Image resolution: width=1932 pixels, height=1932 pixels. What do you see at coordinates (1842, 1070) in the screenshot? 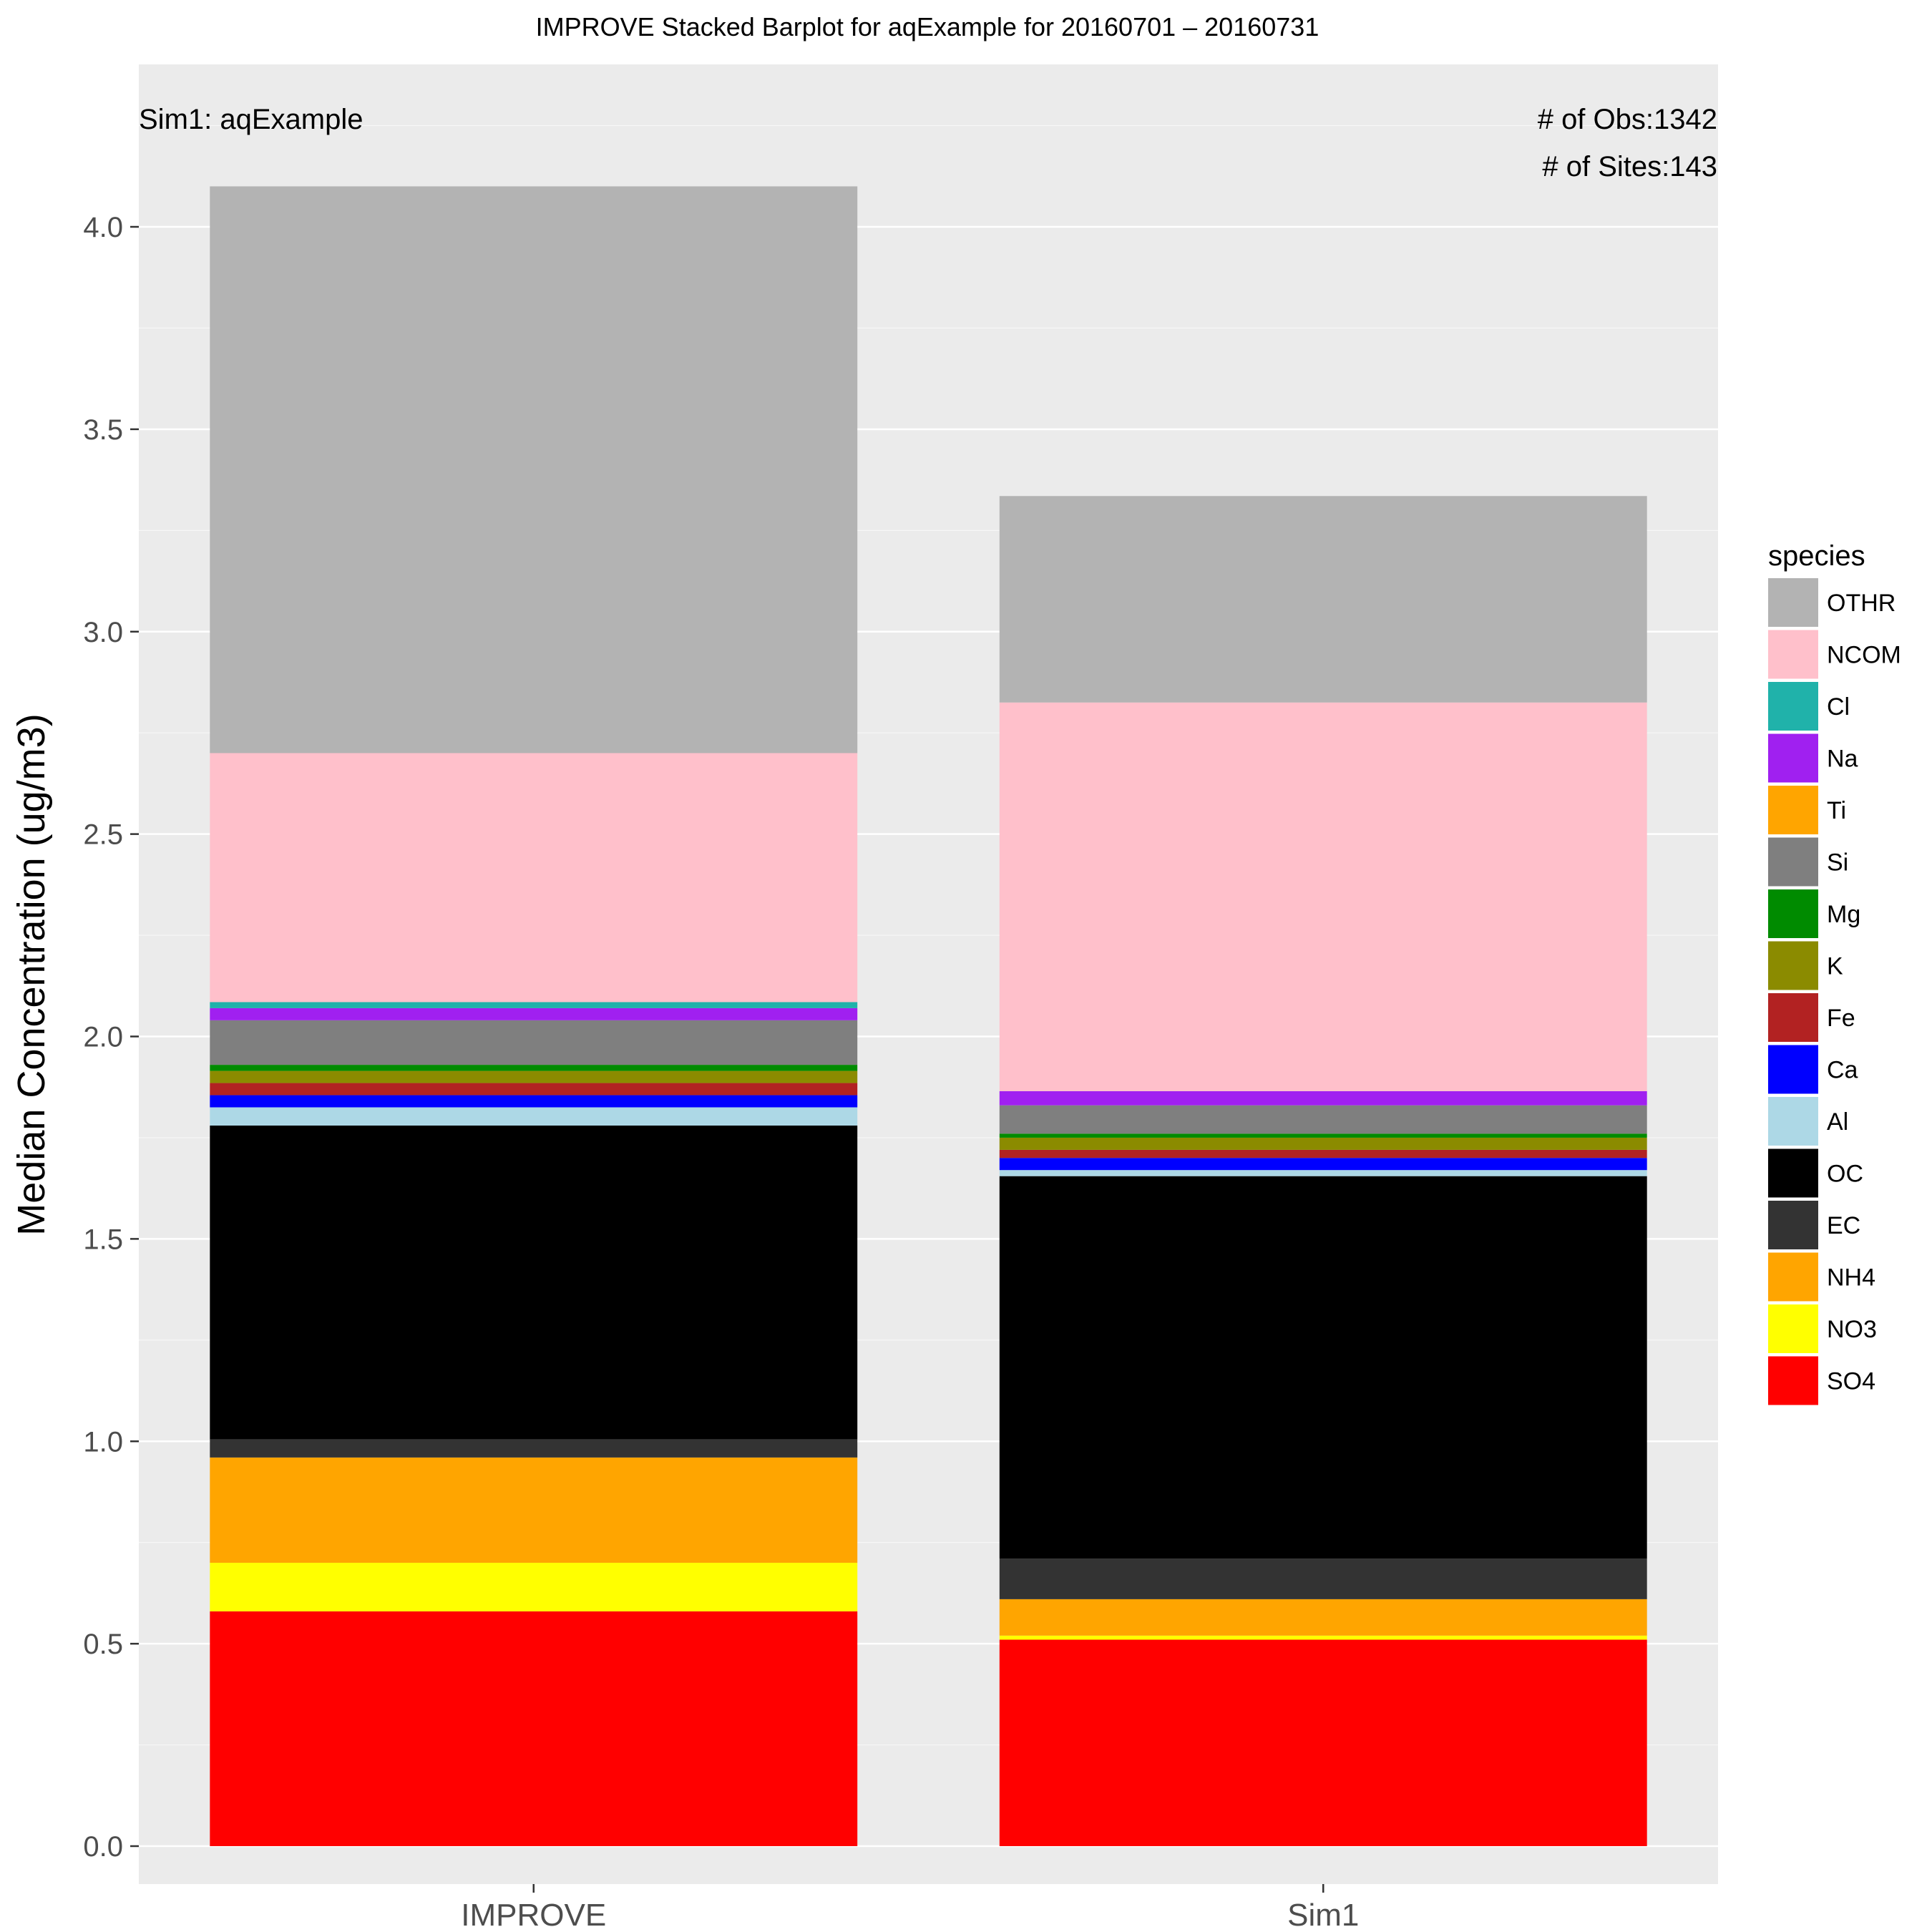
I see `legend-label: Ca` at bounding box center [1842, 1070].